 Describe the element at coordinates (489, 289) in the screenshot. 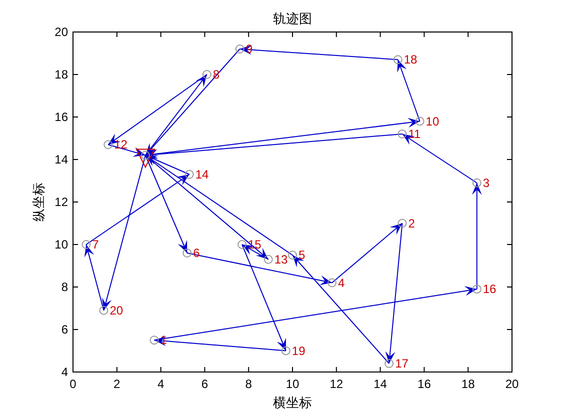

I see `annotation: 16` at that location.